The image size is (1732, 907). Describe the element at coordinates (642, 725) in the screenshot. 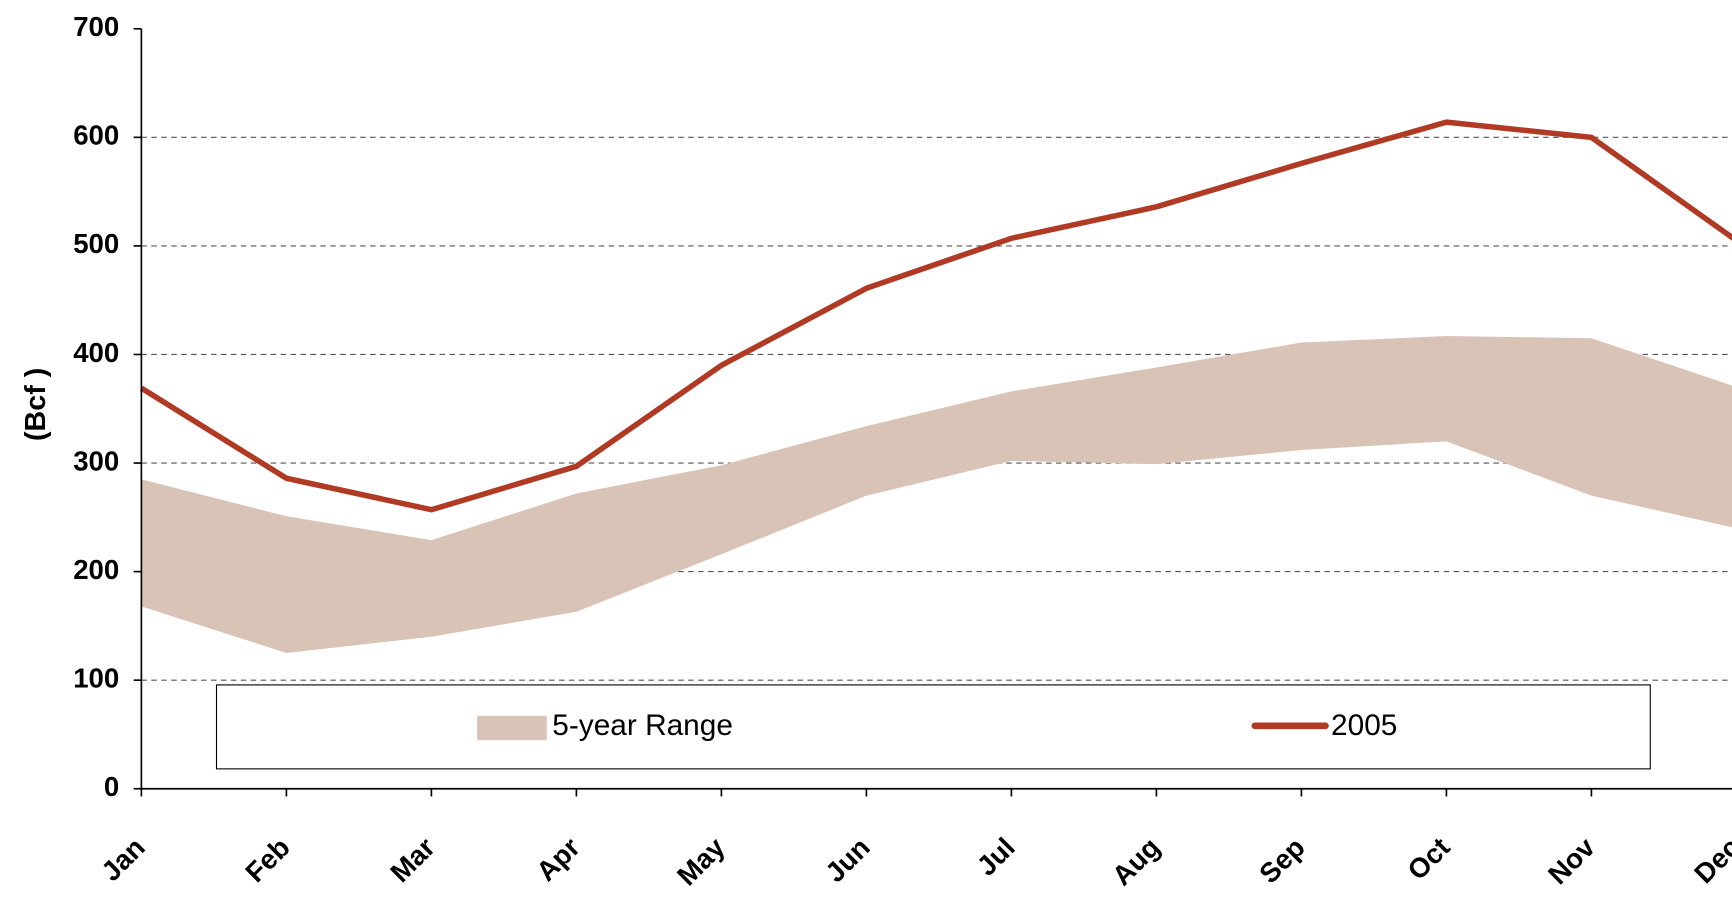

I see `legend-label: 5-year Range` at that location.